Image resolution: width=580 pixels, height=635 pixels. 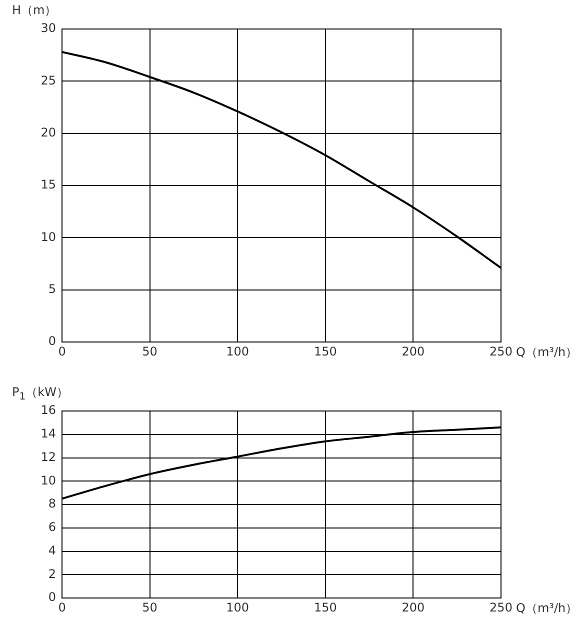 I want to click on y-tick-label: 15, so click(x=48, y=185).